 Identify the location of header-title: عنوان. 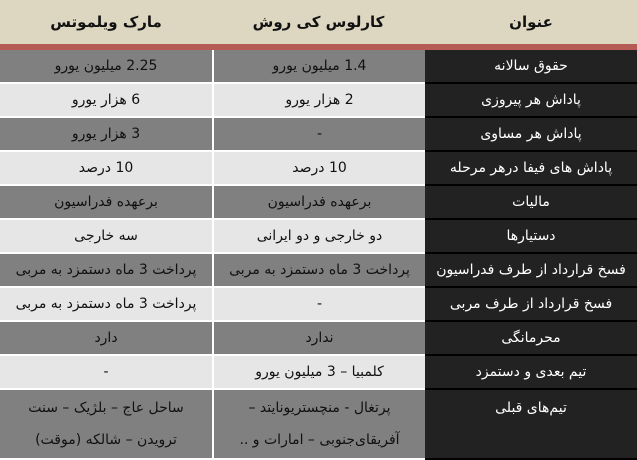
(531, 22).